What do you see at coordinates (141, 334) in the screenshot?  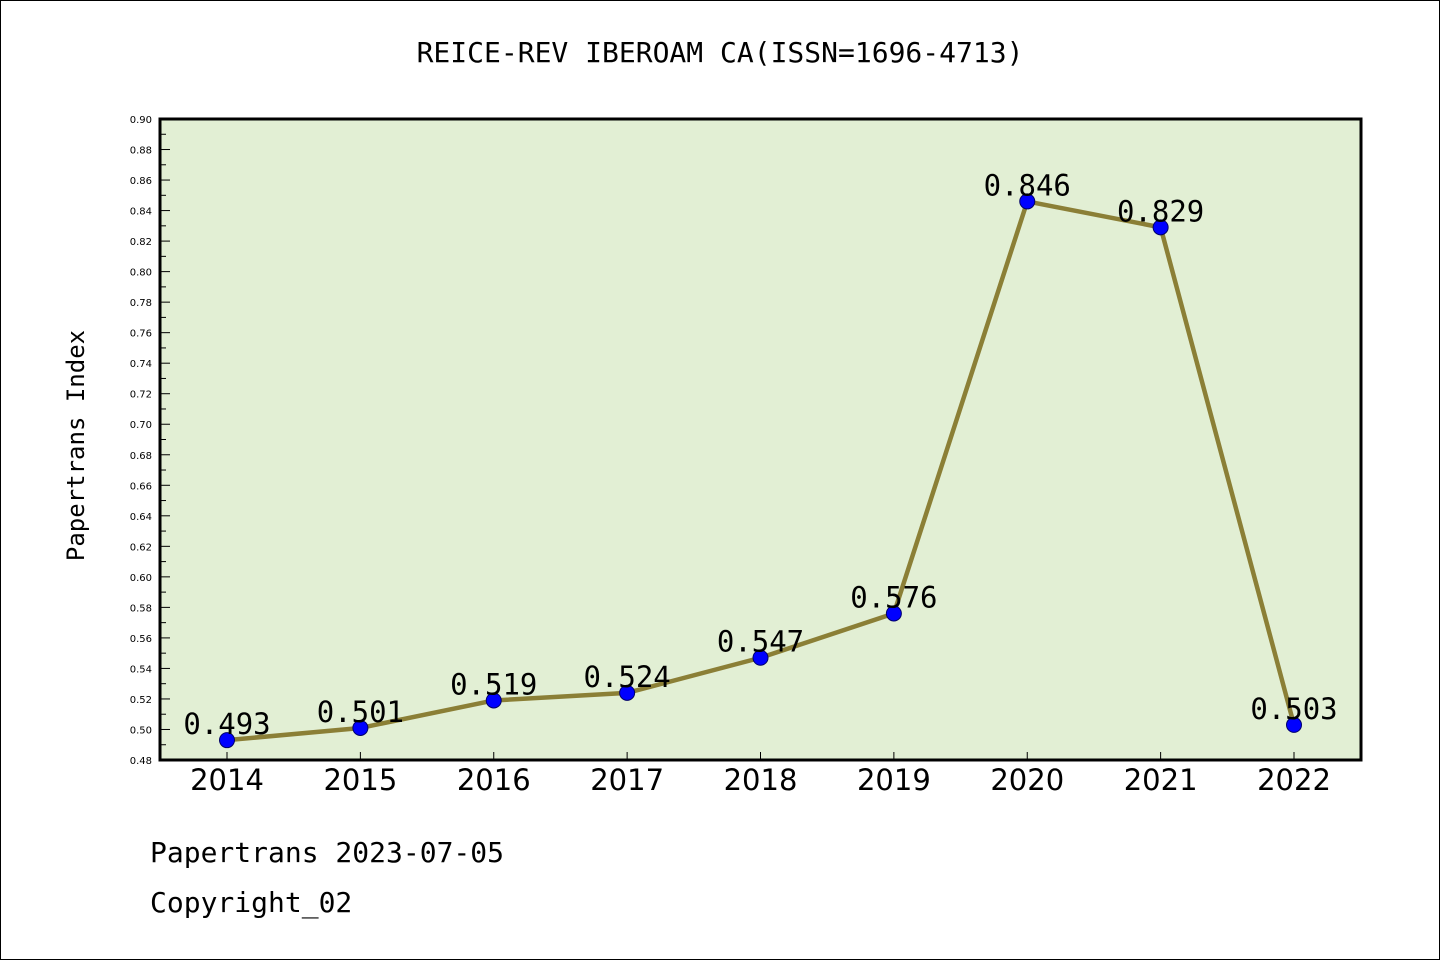 I see `y-tick-label: 0.76` at bounding box center [141, 334].